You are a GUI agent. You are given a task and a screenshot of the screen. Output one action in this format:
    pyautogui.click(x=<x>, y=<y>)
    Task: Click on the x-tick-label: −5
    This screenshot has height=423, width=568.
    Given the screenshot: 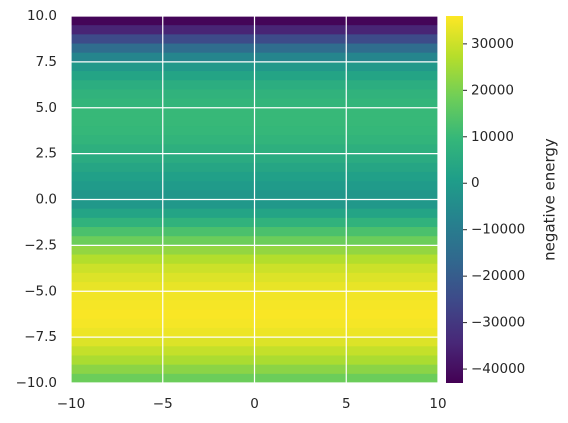 What is the action you would take?
    pyautogui.click(x=163, y=404)
    